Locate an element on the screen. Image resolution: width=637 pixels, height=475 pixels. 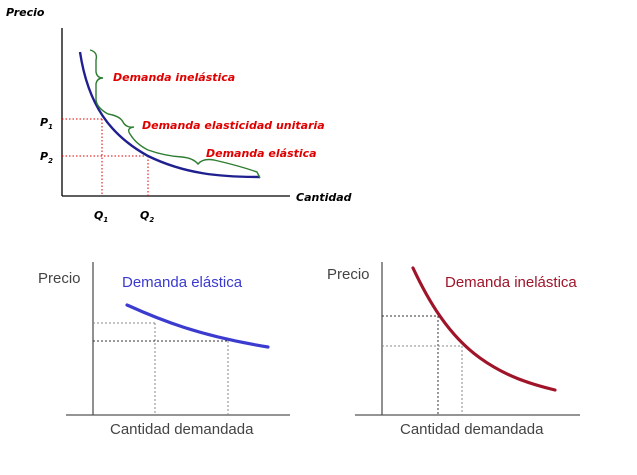
inelastic-annotation: Demanda inelástica is located at coordinates (174, 77).